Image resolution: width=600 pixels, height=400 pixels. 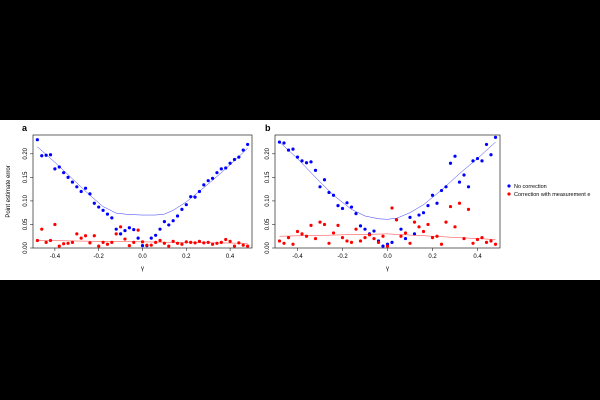 I want to click on y-tick-label: 0.20, so click(x=268, y=153).